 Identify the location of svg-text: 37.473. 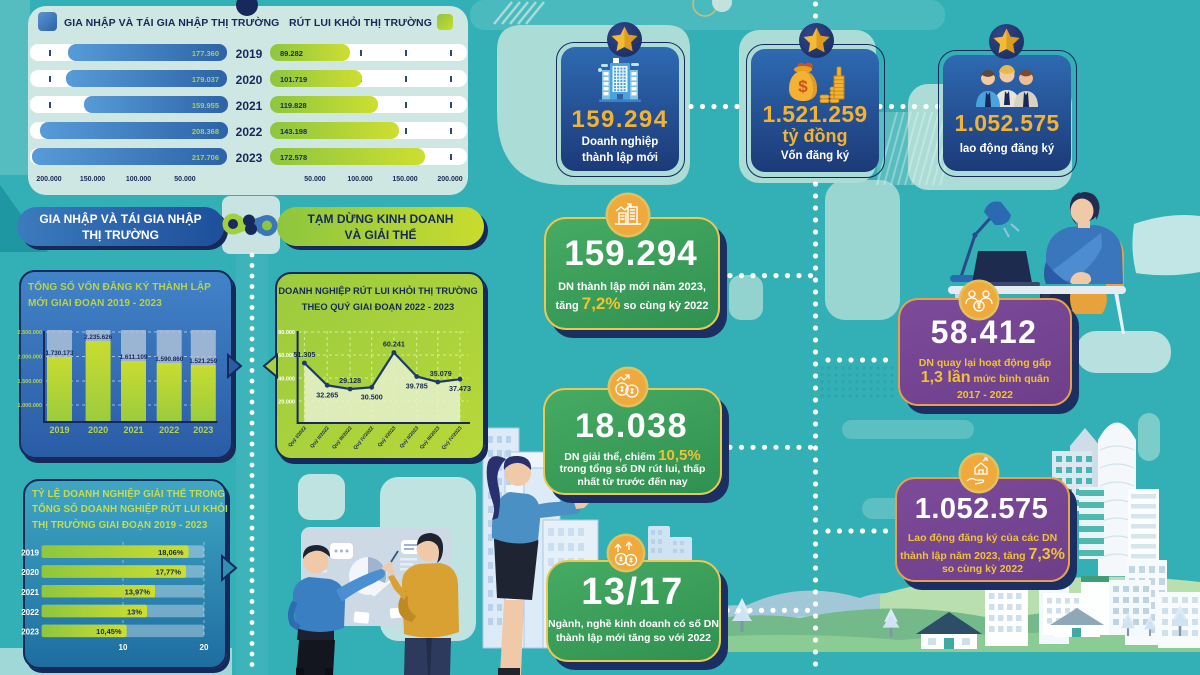
(460, 388).